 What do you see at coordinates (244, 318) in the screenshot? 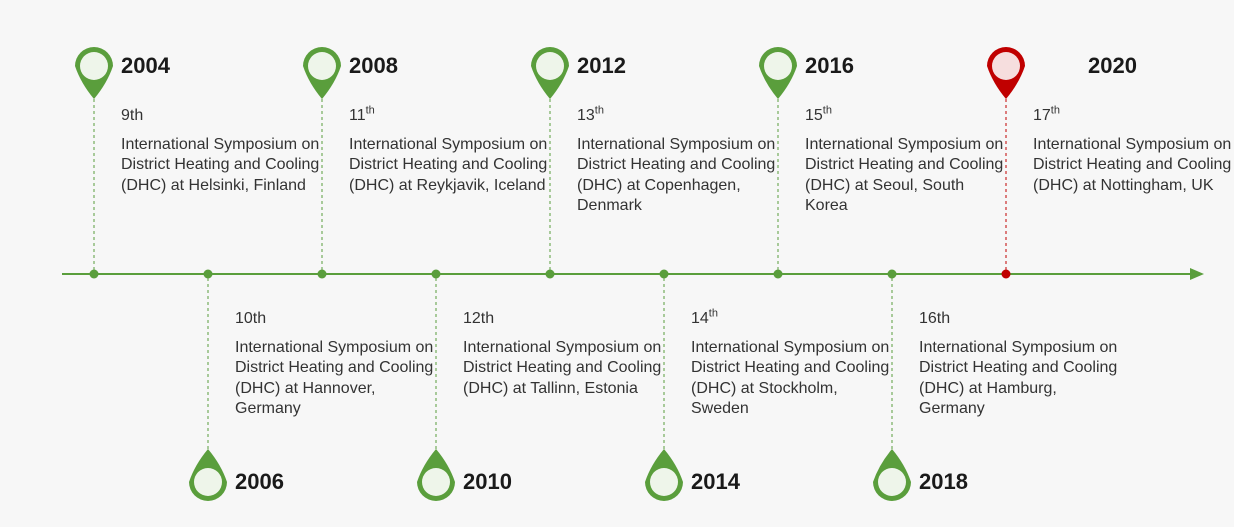
I see `milestone-2006-ordinal-number: 10` at bounding box center [244, 318].